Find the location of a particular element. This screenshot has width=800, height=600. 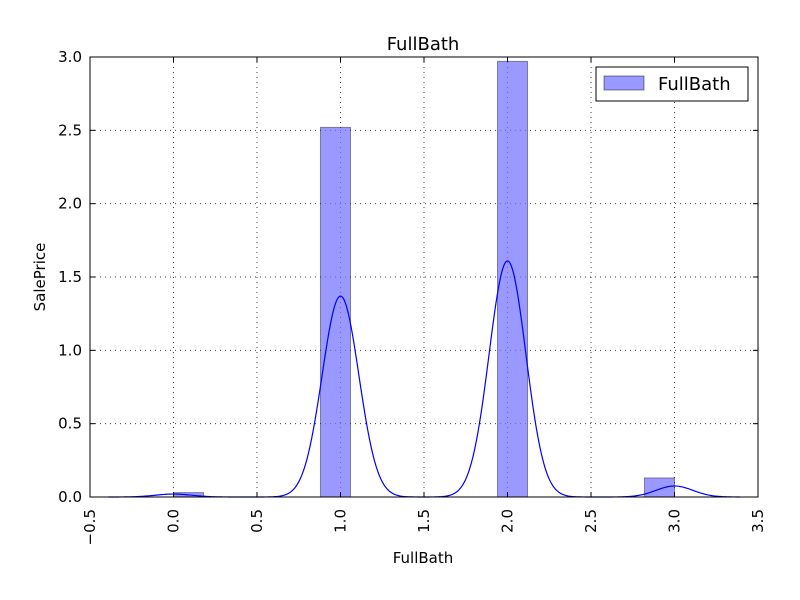

x-tick-label: 2.0 is located at coordinates (508, 521).